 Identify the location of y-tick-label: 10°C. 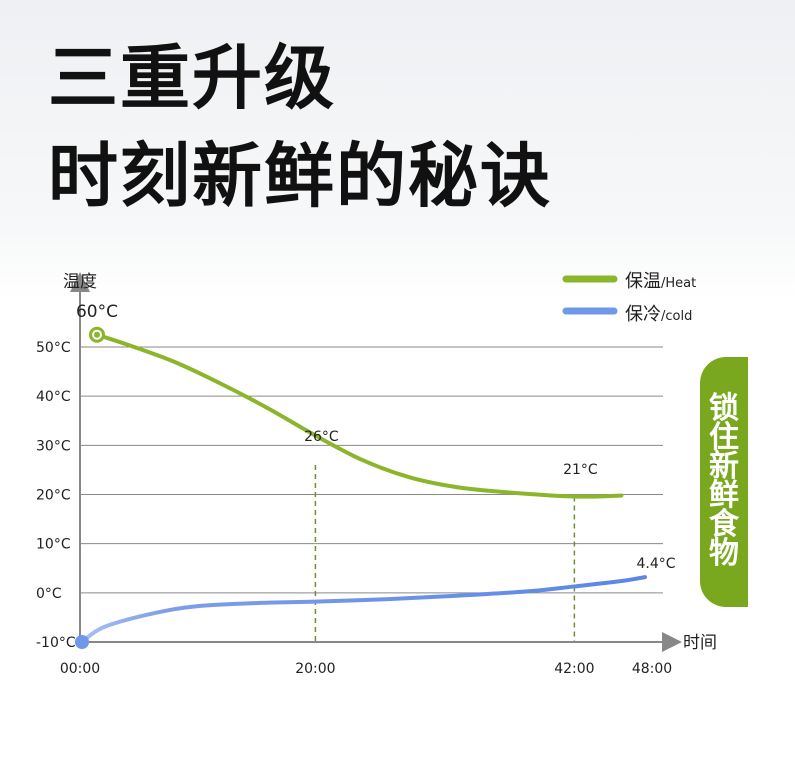
(53, 545).